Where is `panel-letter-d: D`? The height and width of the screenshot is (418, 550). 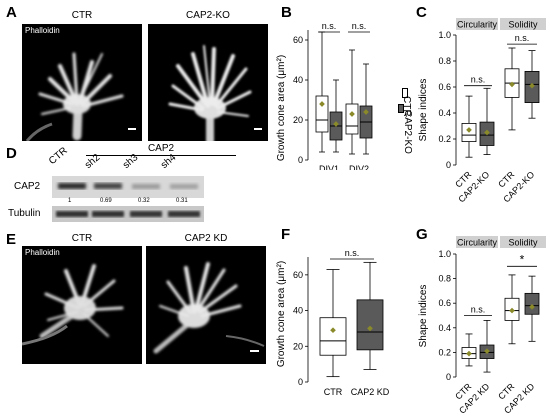
panel-letter-d: D is located at coordinates (11, 153).